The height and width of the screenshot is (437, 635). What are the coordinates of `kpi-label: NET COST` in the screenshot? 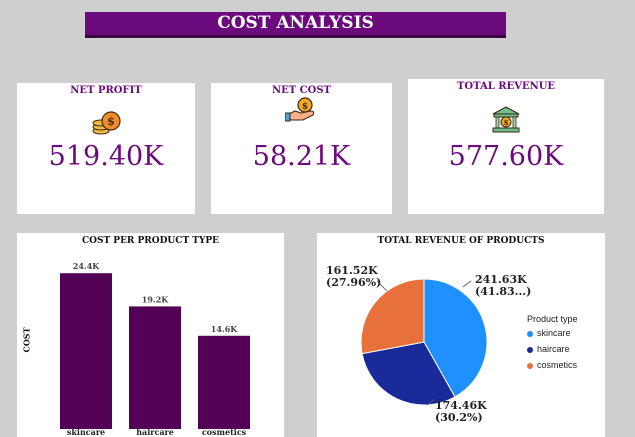 It's located at (301, 90).